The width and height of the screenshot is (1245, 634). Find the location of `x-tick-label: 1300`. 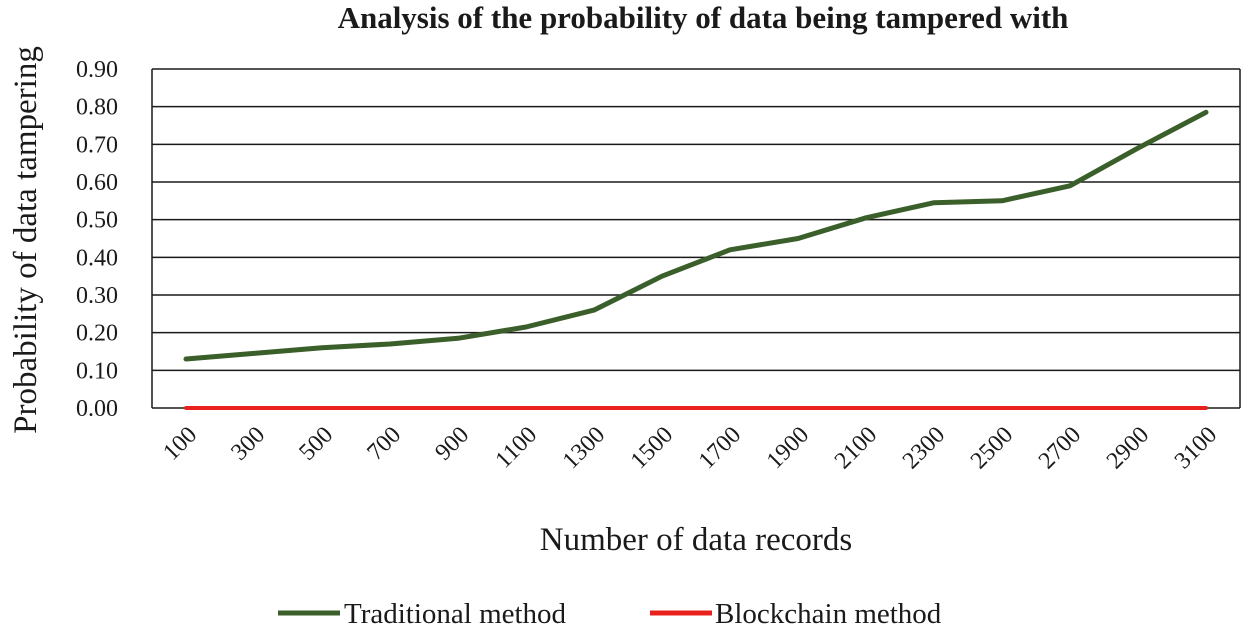

x-tick-label: 1300 is located at coordinates (584, 448).